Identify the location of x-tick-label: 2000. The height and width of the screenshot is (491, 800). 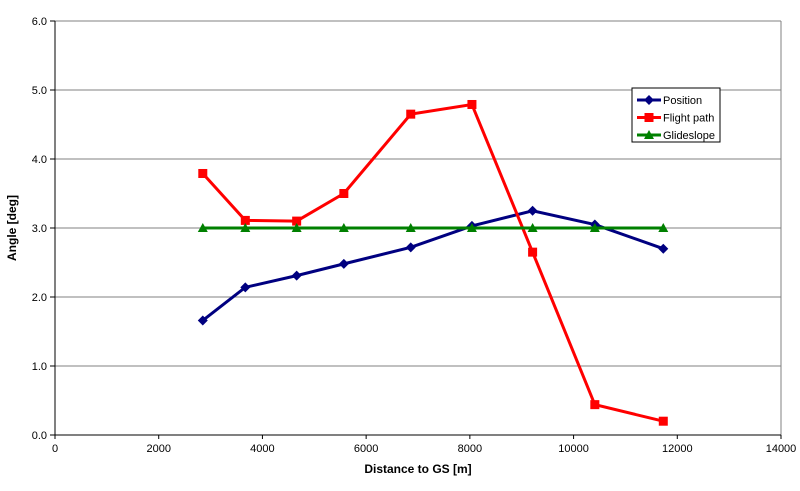
(158, 449).